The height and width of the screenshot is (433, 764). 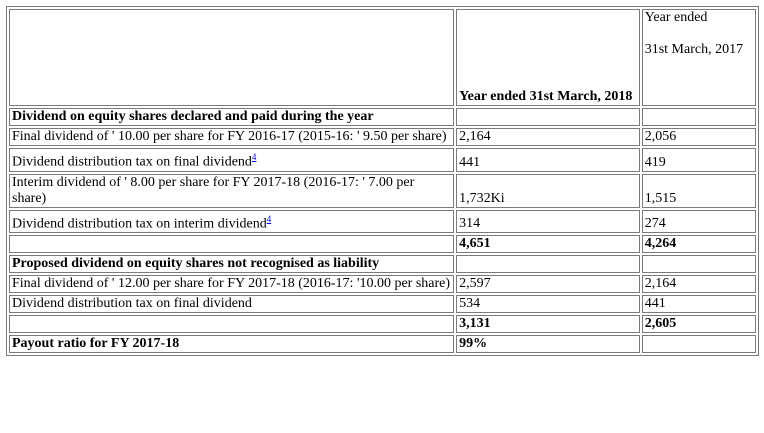 I want to click on cell-2017: 274, so click(x=698, y=221).